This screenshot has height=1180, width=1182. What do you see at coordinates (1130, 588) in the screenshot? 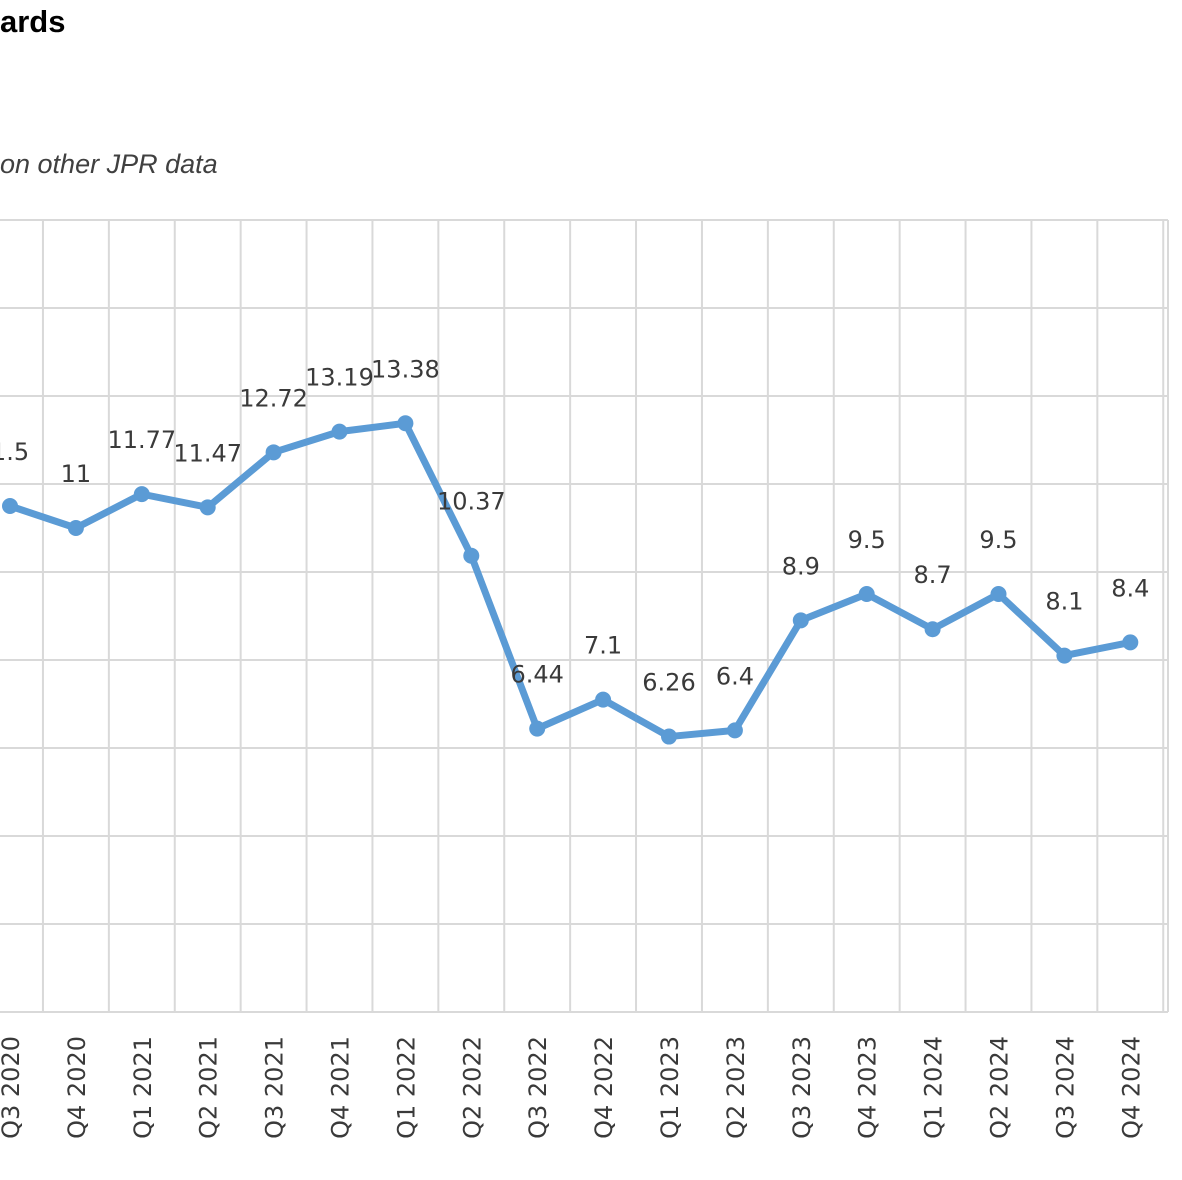
I see `data-label: 8.4` at bounding box center [1130, 588].